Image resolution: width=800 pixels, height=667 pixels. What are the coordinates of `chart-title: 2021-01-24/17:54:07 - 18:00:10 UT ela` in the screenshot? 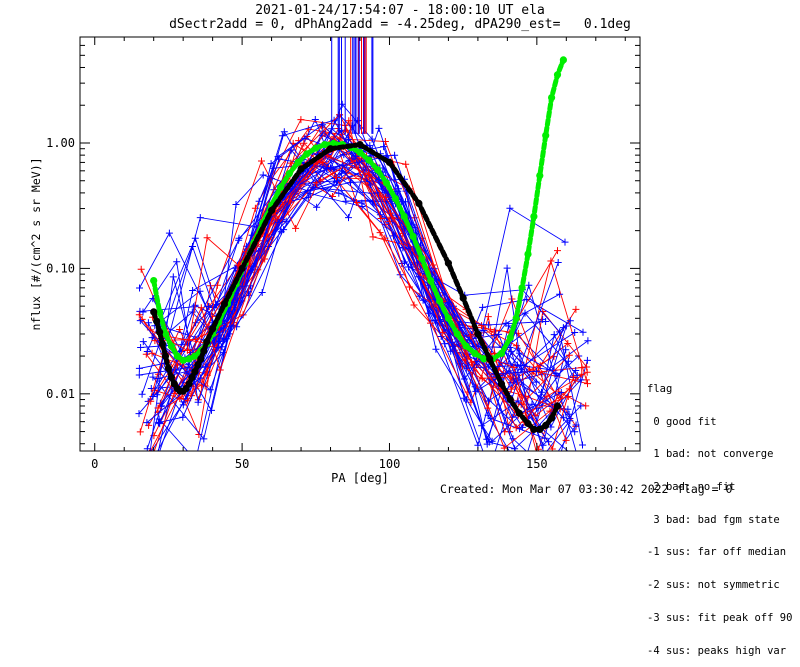 It's located at (400, 10).